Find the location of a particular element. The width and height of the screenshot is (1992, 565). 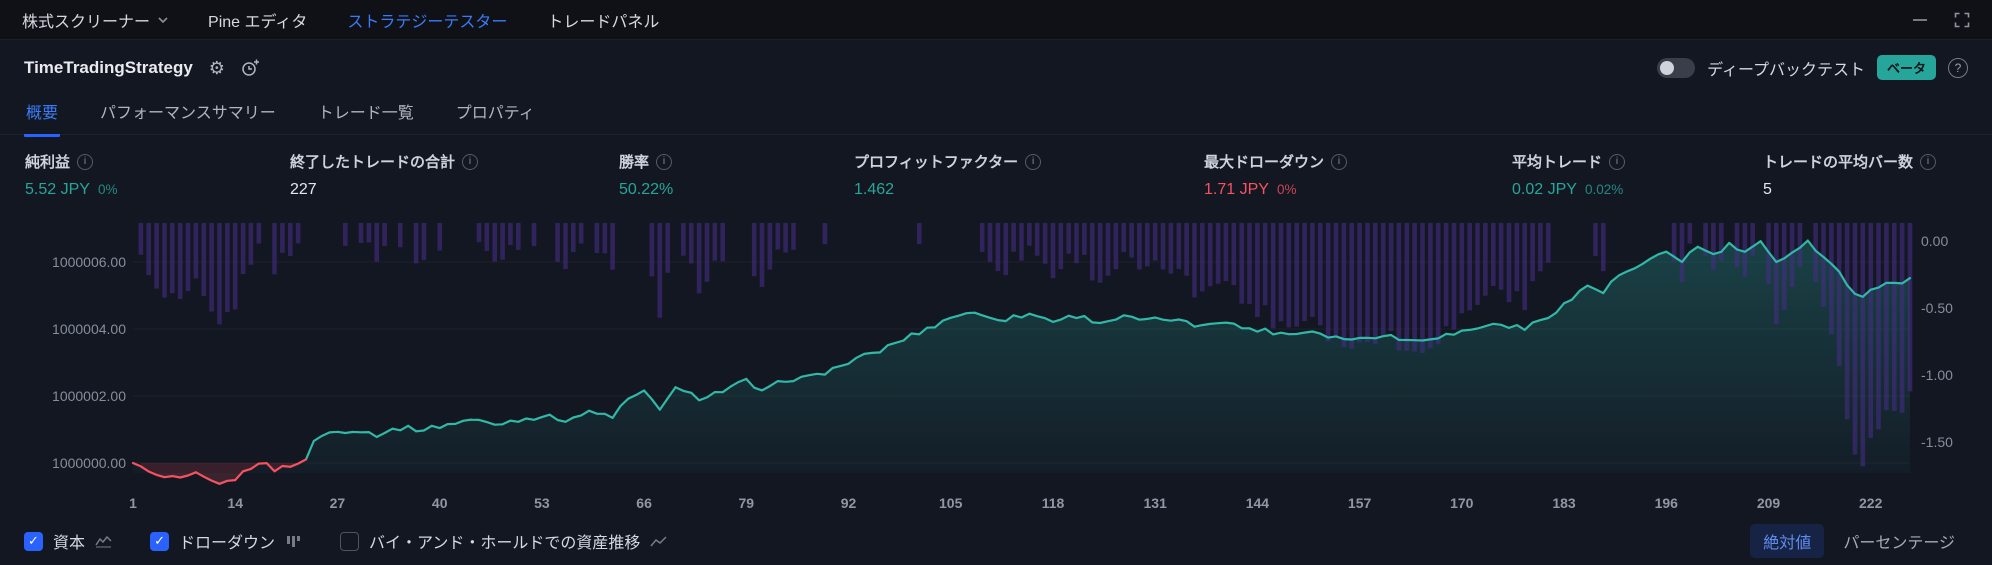

bottom-panel-tab-bar: 株式スクリーナー Pine エディタ ストラテジーテスター トレードパネル is located at coordinates (996, 20).